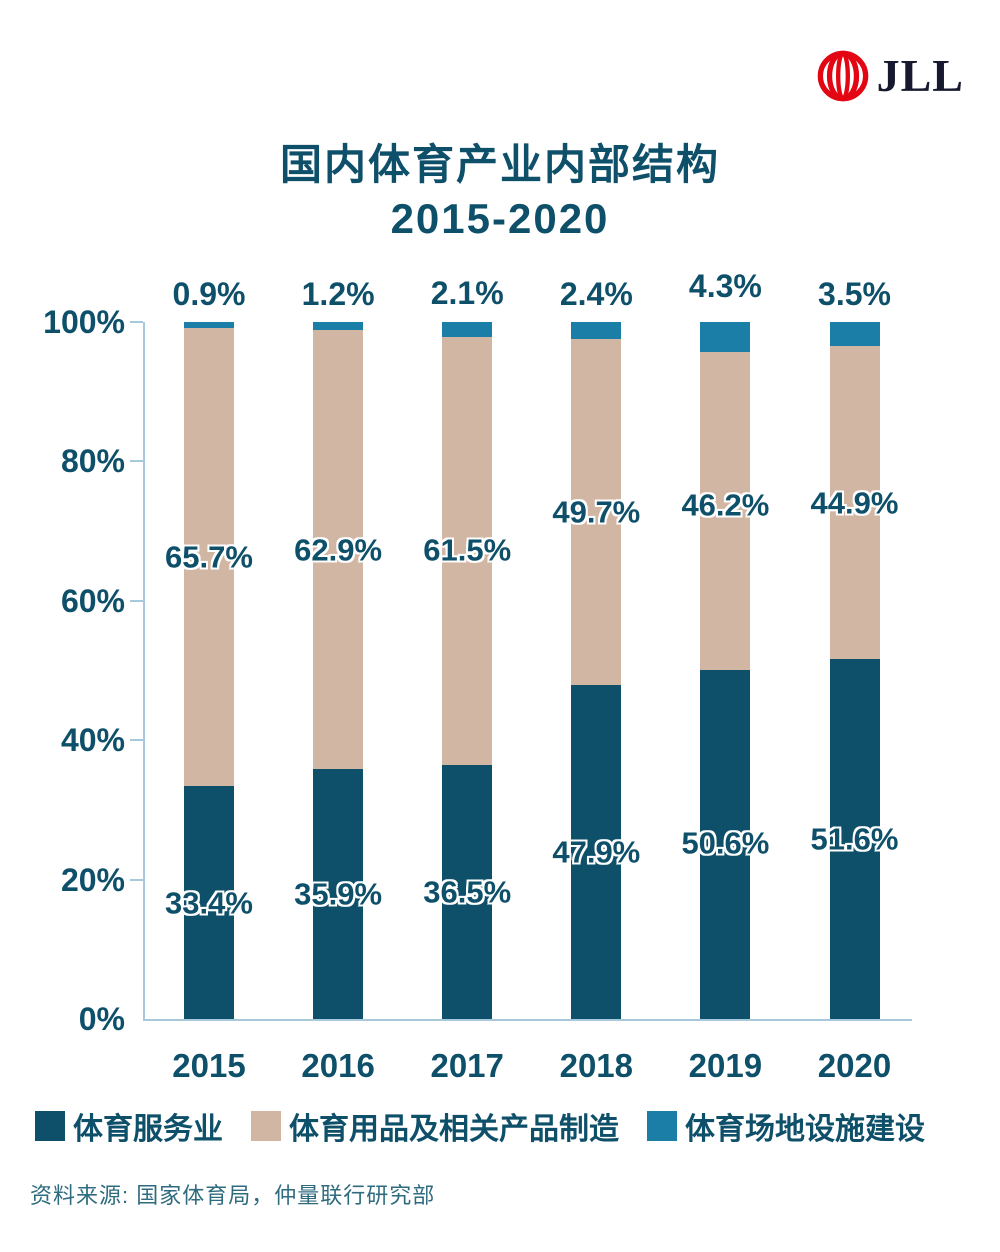 This screenshot has height=1252, width=1000. I want to click on bar-2017, so click(467, 670).